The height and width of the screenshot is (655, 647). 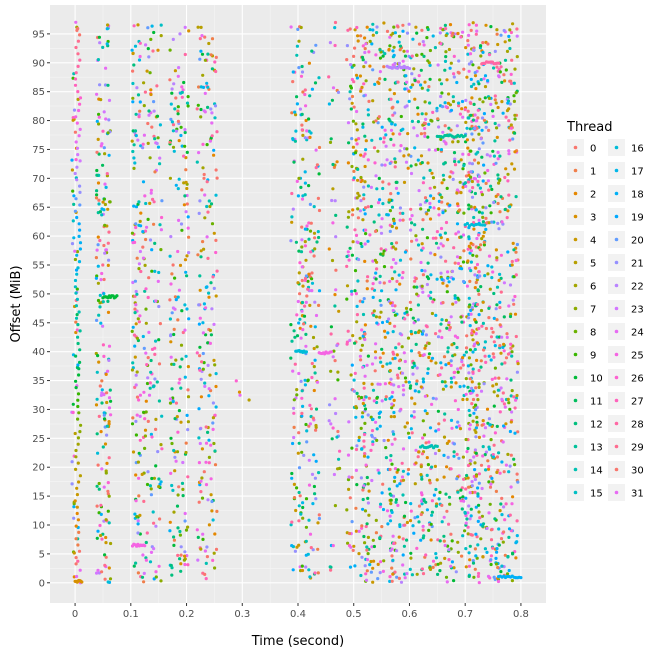 I want to click on legend-swatch, so click(x=616, y=216).